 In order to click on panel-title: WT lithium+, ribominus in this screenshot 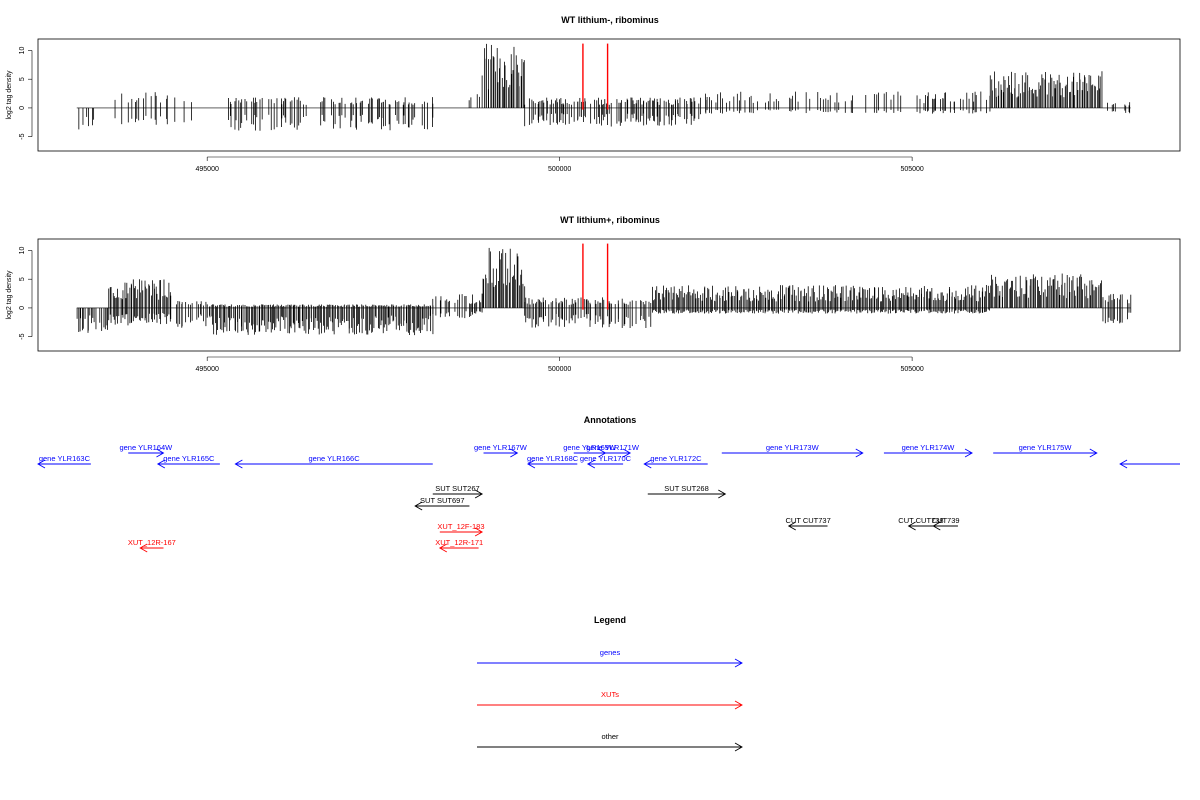, I will do `click(610, 220)`.